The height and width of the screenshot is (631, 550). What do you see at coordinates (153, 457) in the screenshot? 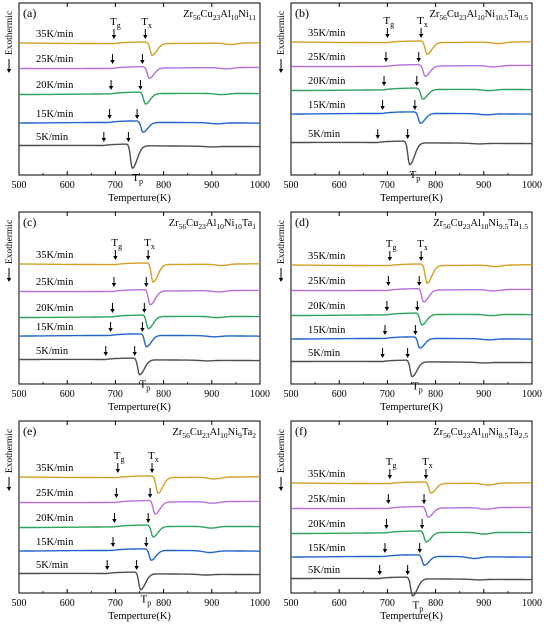
I see `tx-label: Tx` at bounding box center [153, 457].